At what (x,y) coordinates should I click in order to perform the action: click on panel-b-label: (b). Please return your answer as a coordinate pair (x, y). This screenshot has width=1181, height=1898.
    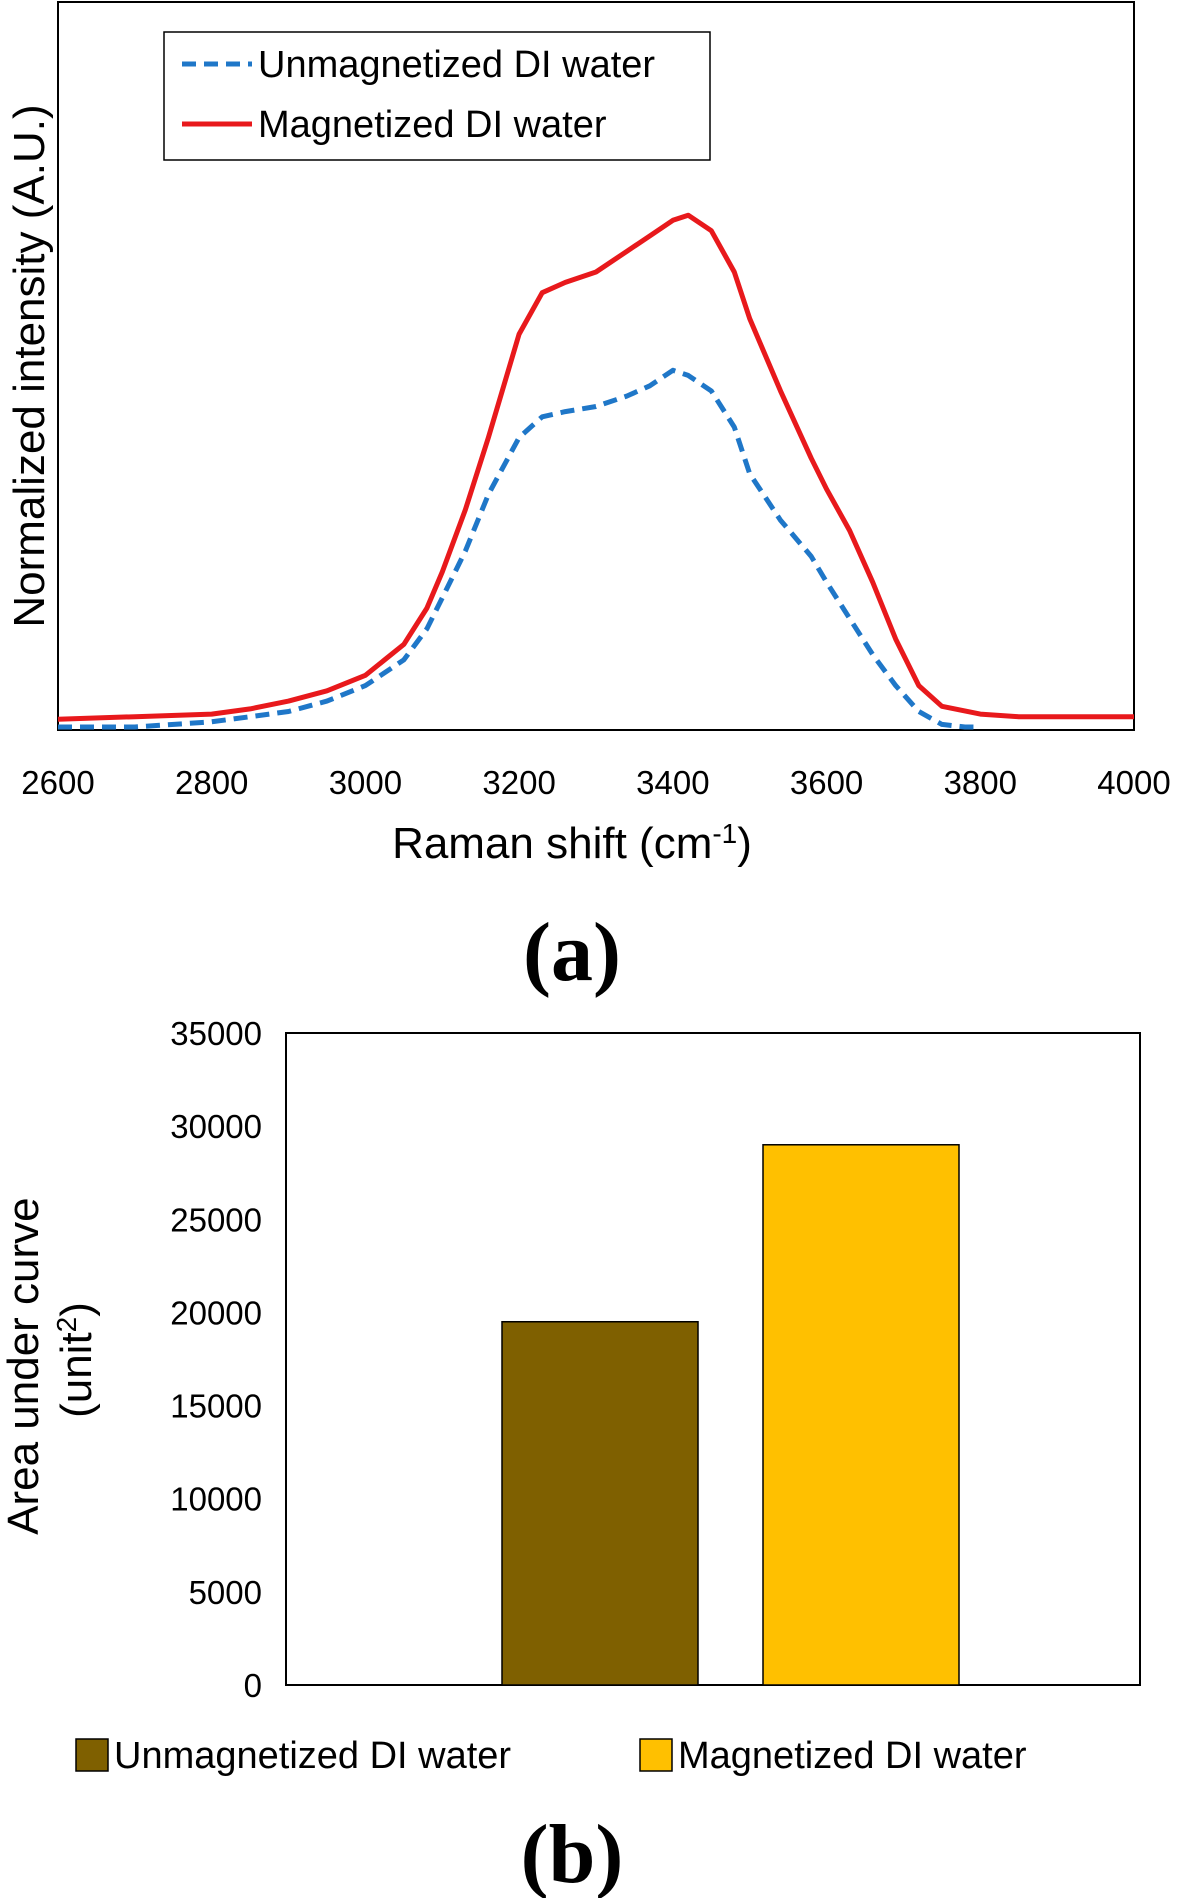
    Looking at the image, I should click on (572, 1853).